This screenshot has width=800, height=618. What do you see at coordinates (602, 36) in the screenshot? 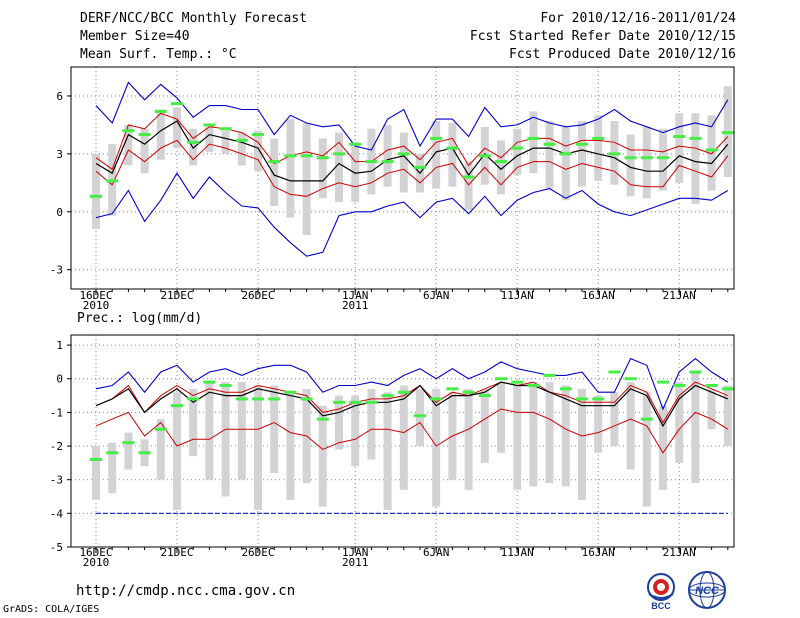
I see `fcst-started-date: Fcst Started Refer Date 2010/12/15` at bounding box center [602, 36].